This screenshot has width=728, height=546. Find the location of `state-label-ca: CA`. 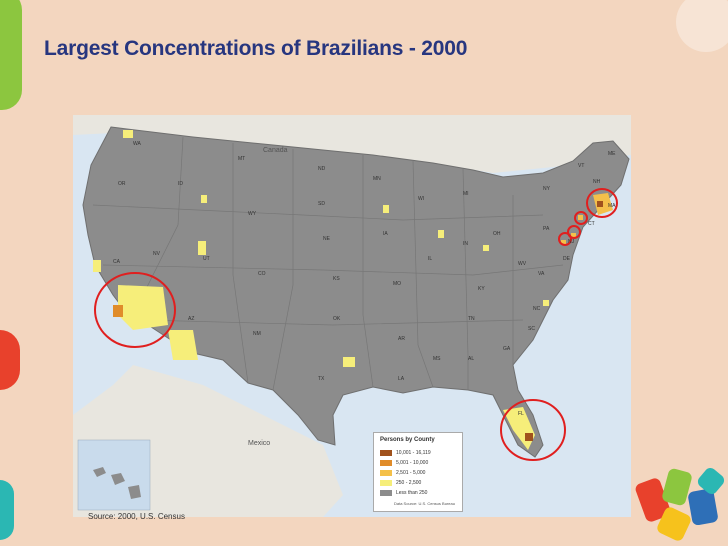

state-label-ca: CA is located at coordinates (117, 262).